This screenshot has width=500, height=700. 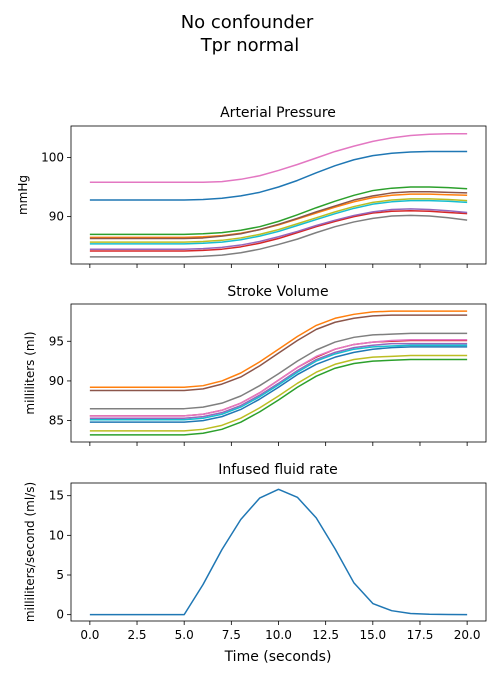 I want to click on figure-title-line1: No confounder, so click(x=247, y=22).